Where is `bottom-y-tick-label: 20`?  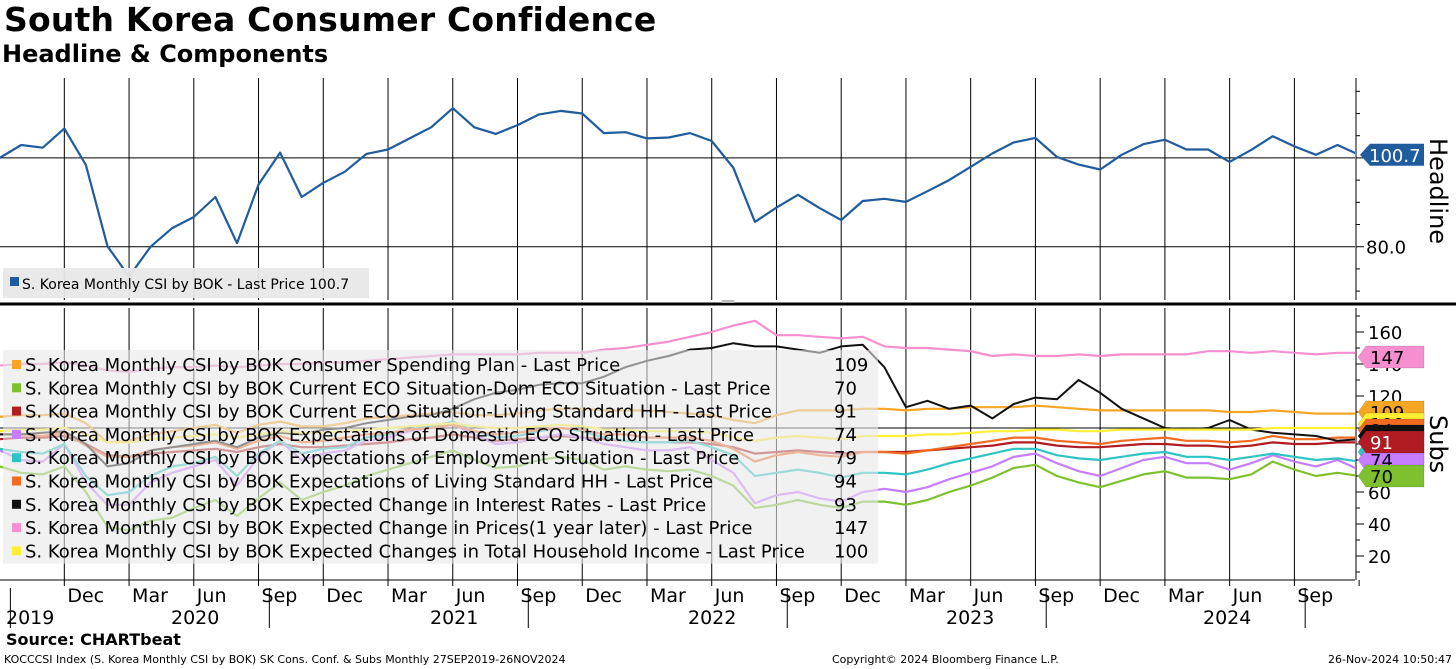 bottom-y-tick-label: 20 is located at coordinates (1379, 557).